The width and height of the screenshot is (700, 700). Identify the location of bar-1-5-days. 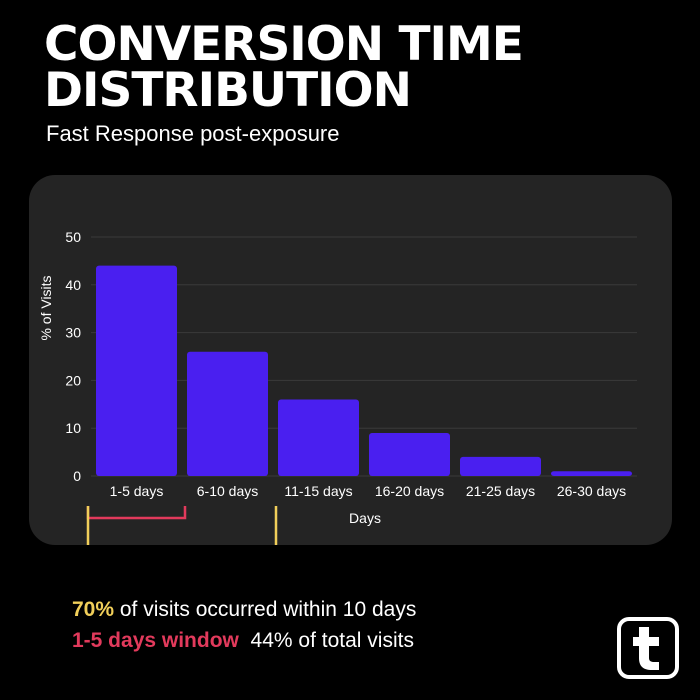
(136, 370).